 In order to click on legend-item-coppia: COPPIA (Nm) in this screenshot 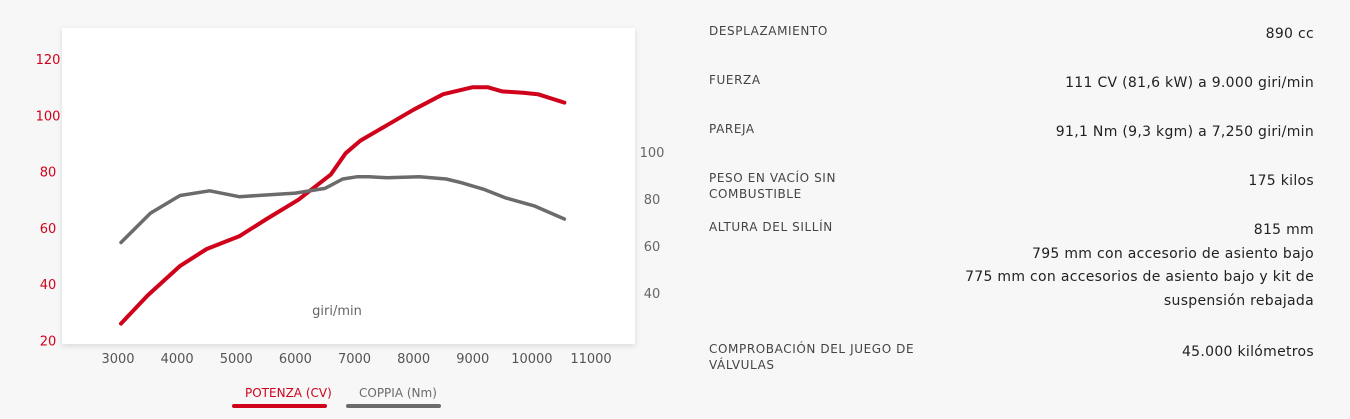, I will do `click(393, 397)`.